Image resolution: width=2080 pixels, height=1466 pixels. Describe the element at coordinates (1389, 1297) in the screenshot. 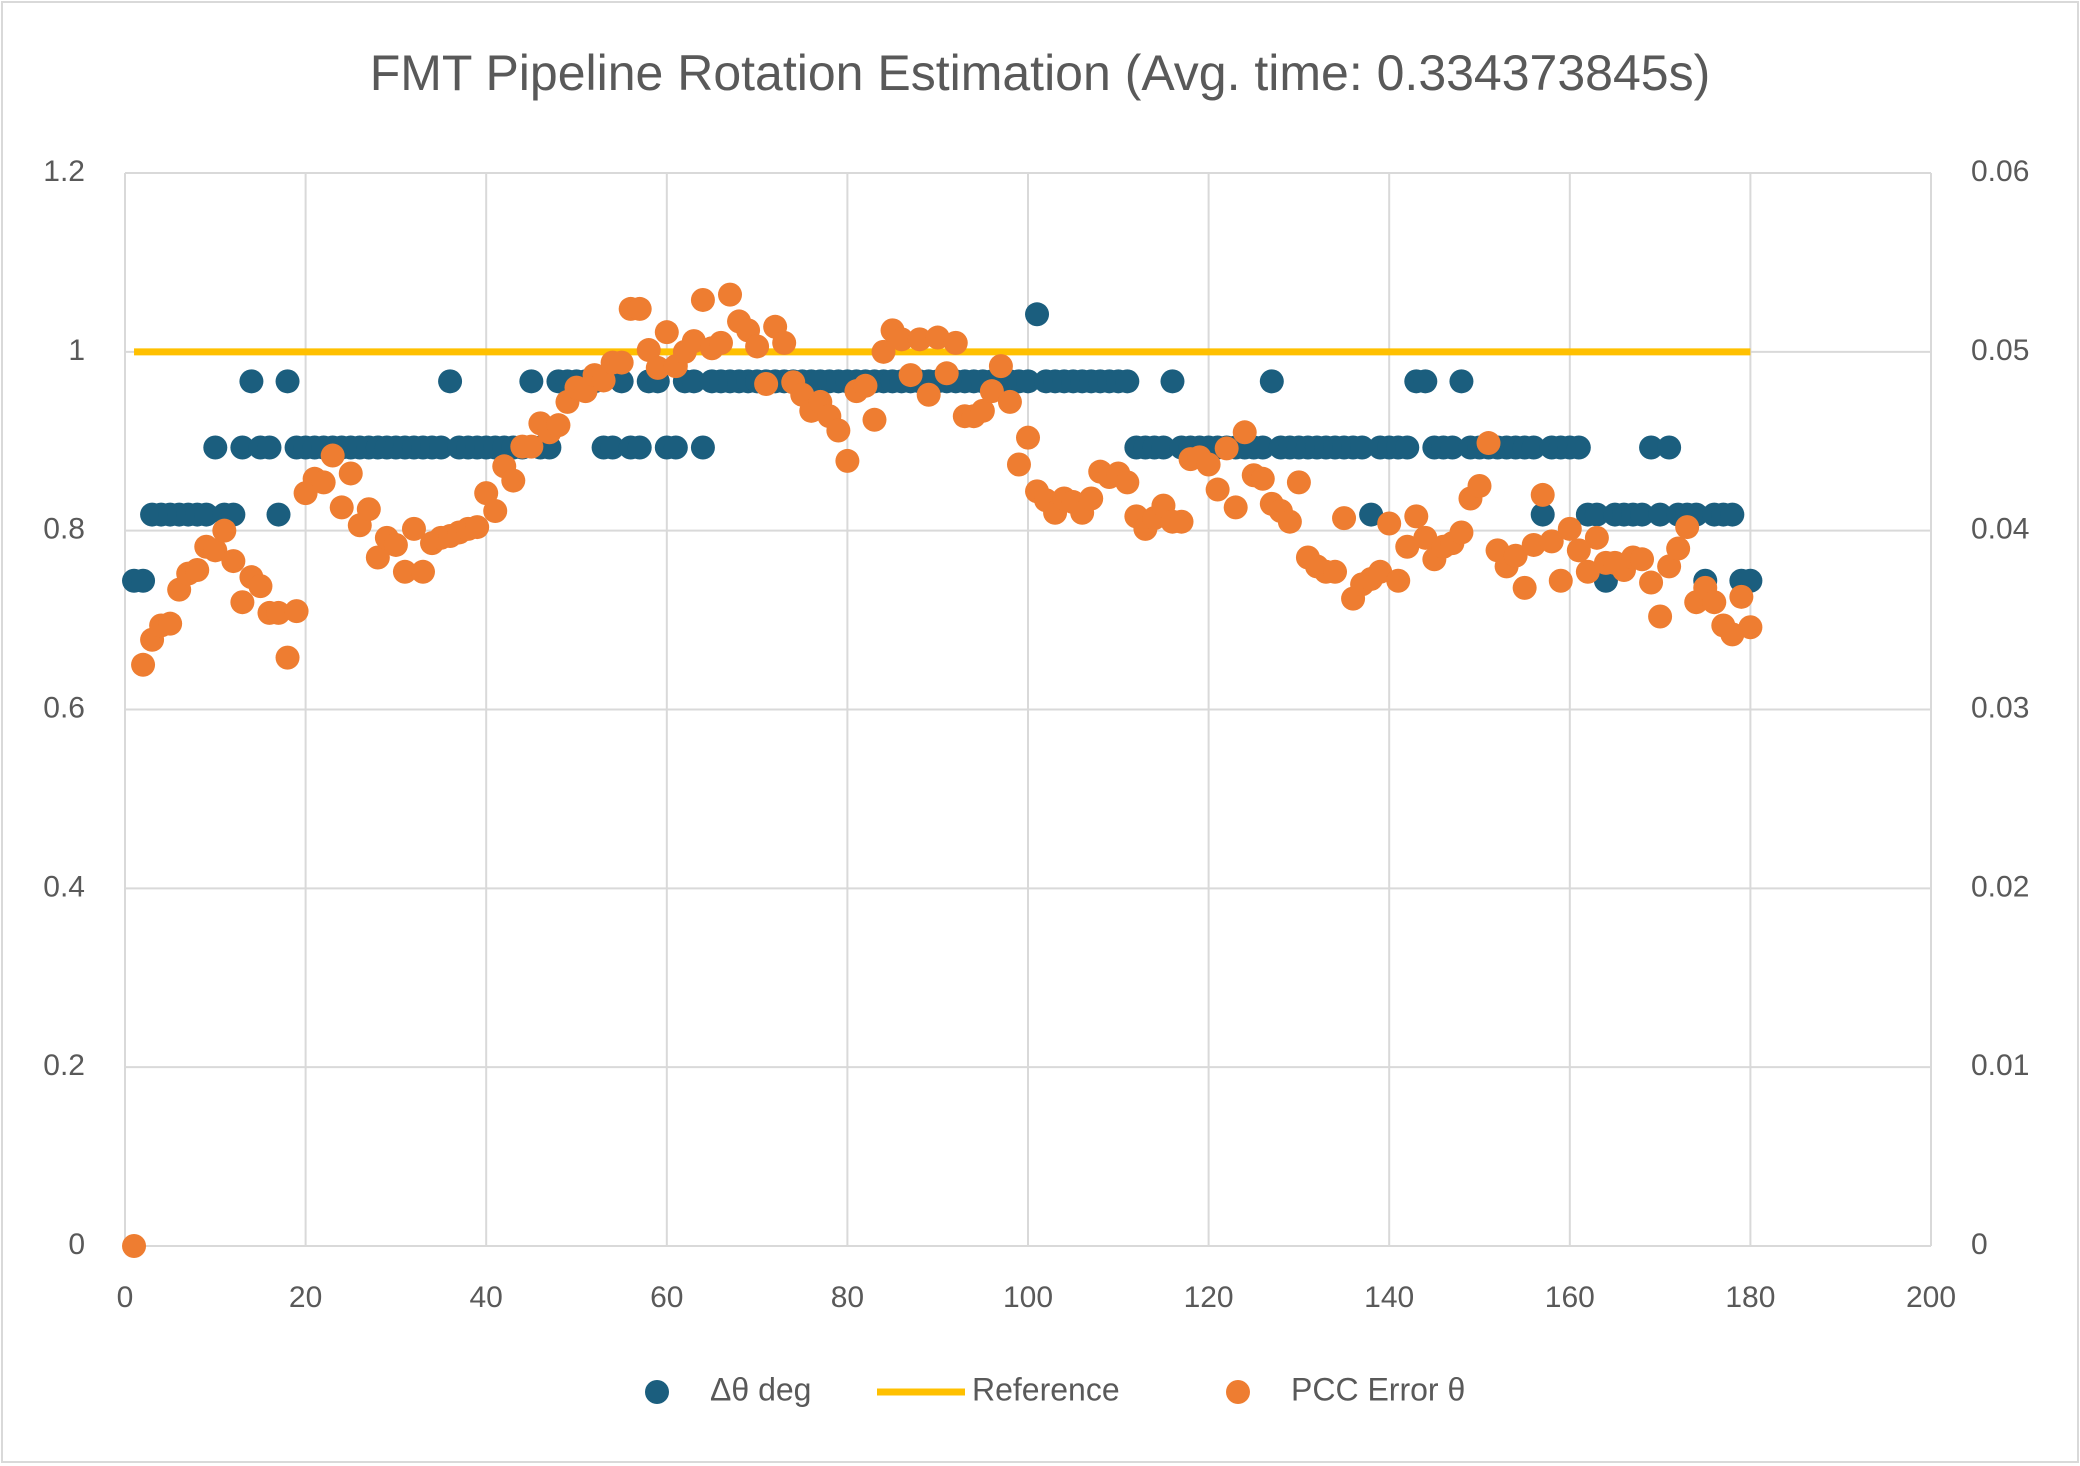

I see `x-tick-label: 140` at that location.